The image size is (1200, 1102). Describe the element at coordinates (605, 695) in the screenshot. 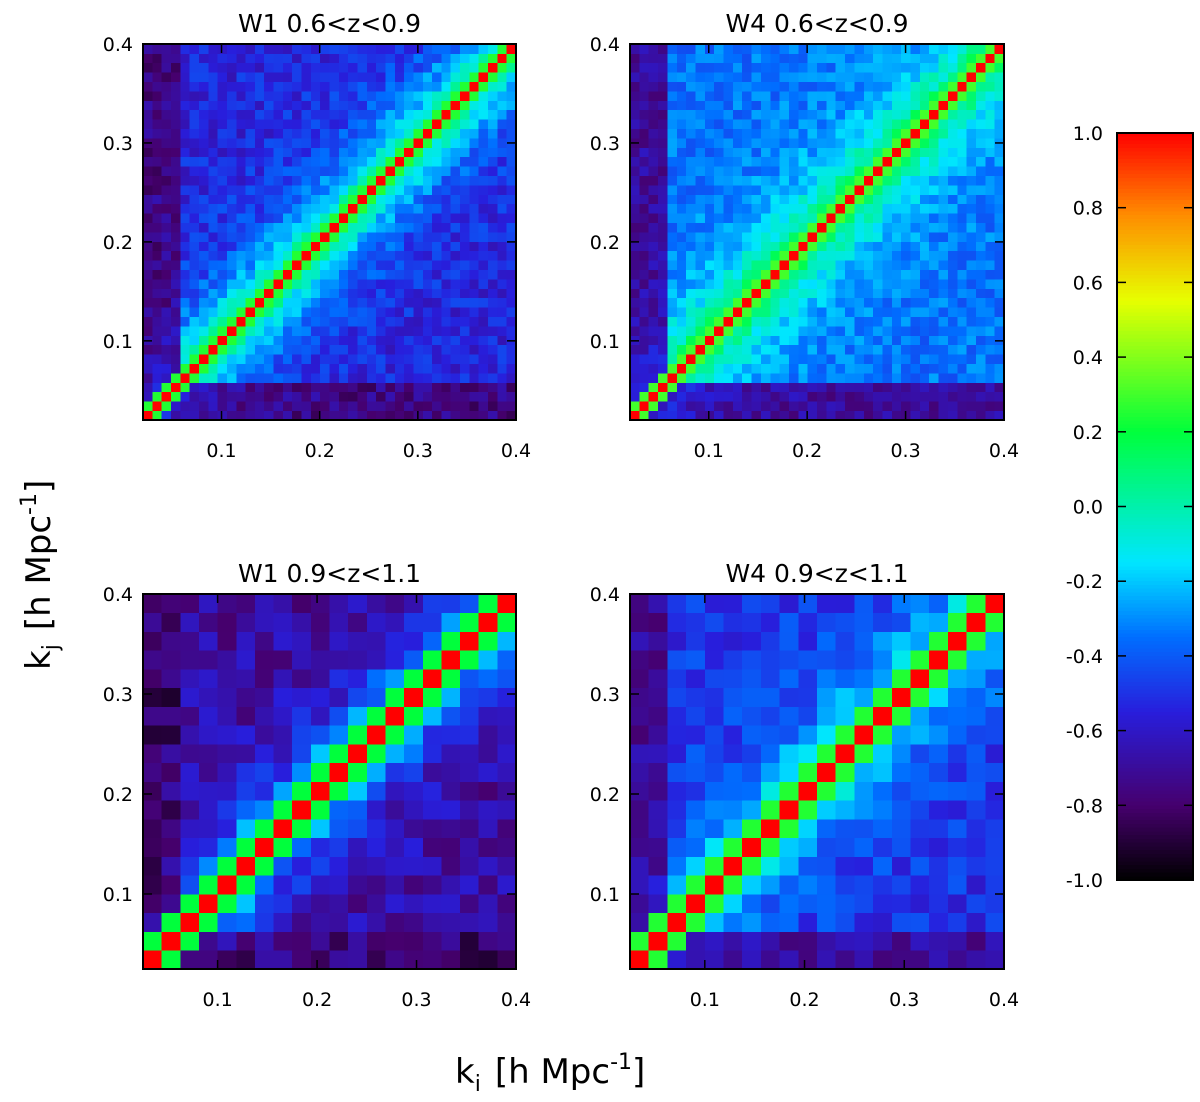

I see `y-tick-label: 0.3` at that location.